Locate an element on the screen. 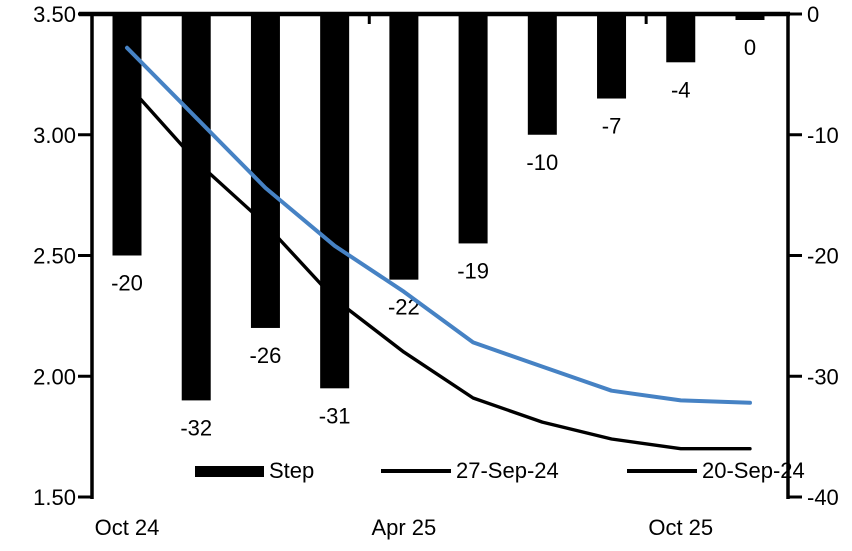  bar-value-label: -4 is located at coordinates (681, 89).